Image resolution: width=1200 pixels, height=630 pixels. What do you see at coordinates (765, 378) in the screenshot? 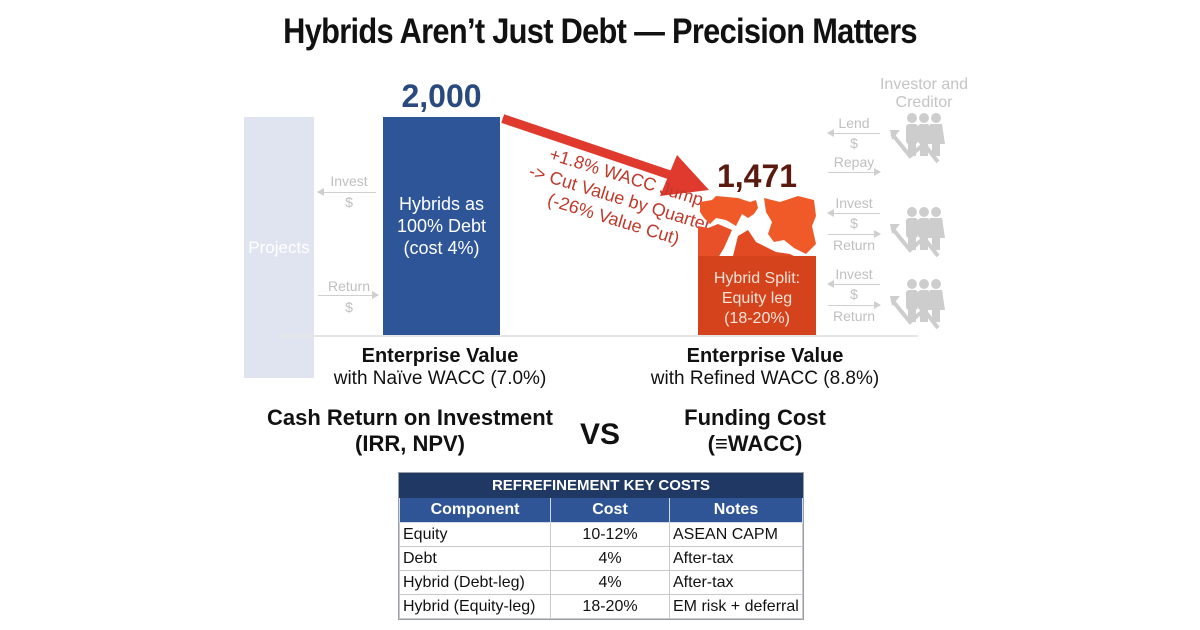
I see `ev-refined-sub: with Refined WACC (8.8%)` at bounding box center [765, 378].